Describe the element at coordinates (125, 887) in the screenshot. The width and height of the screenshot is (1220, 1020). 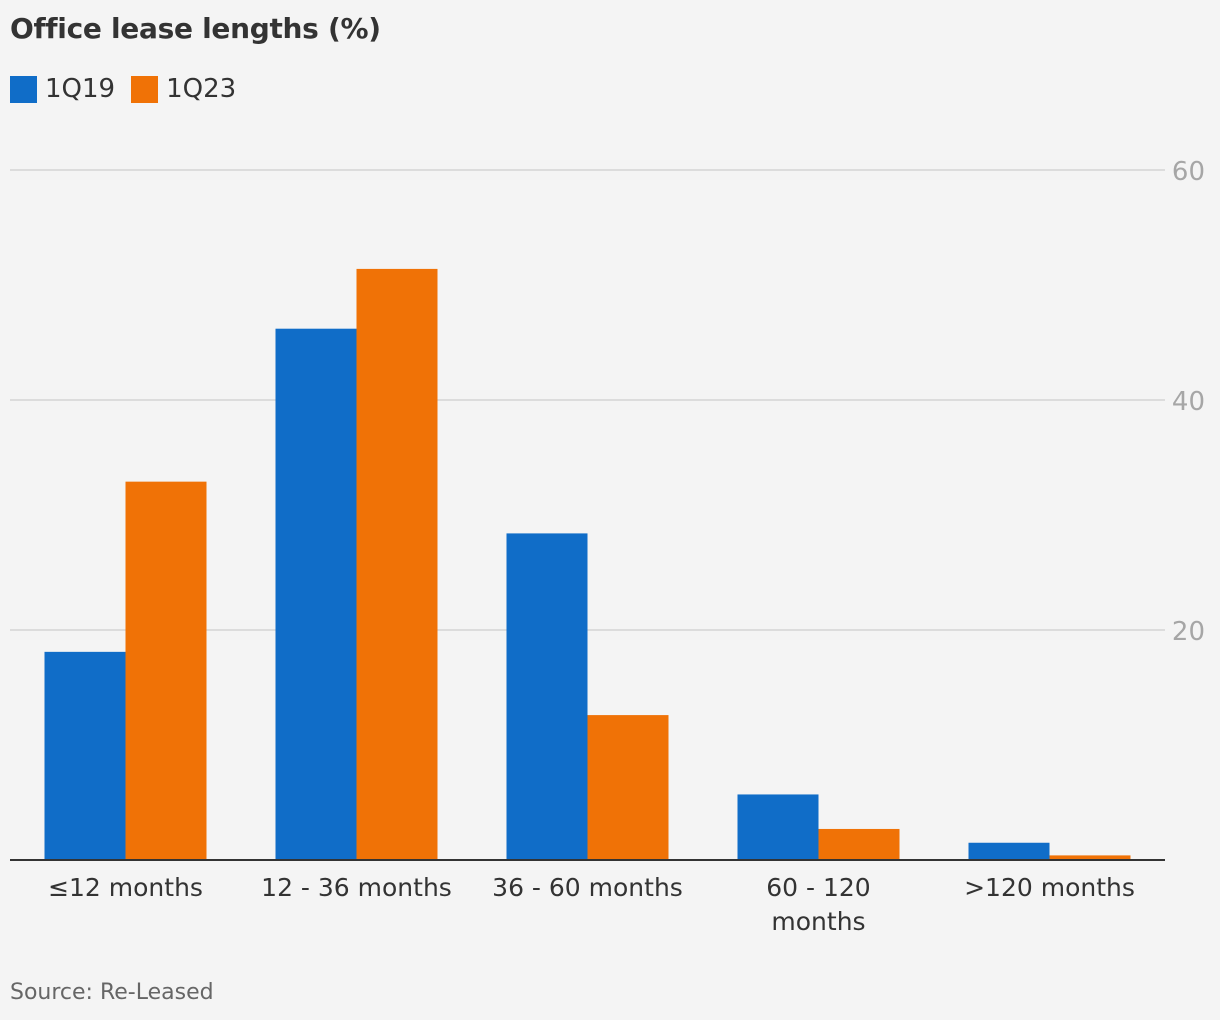
I see `x-tick-label: ≤12 months` at that location.